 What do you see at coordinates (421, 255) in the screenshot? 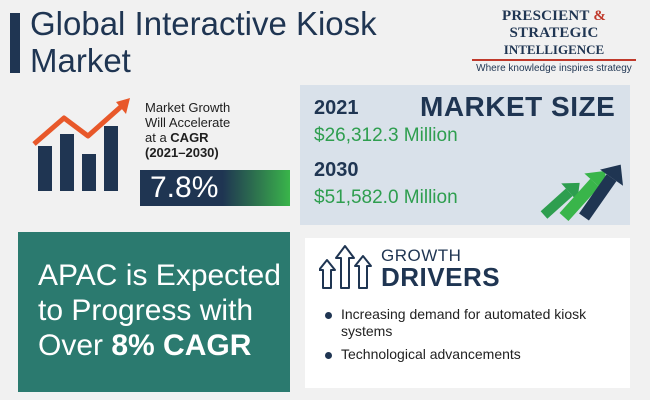
I see `drivers-heading-line-1: GROWTH` at bounding box center [421, 255].